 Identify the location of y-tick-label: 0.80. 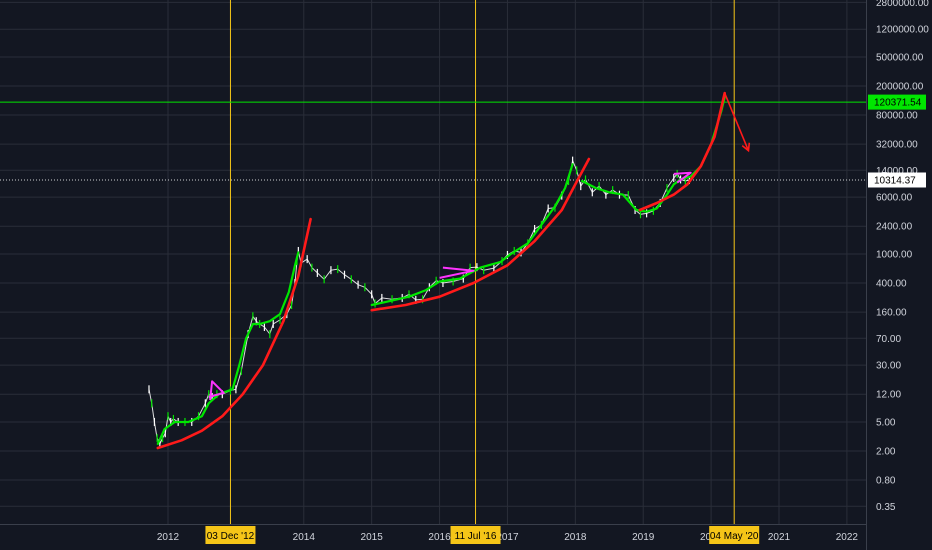
(886, 481).